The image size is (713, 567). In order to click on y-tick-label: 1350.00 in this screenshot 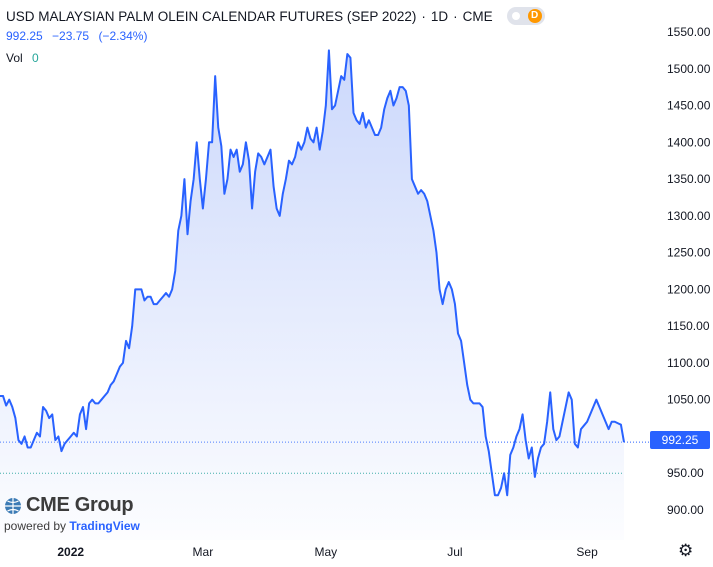, I will do `click(689, 179)`.